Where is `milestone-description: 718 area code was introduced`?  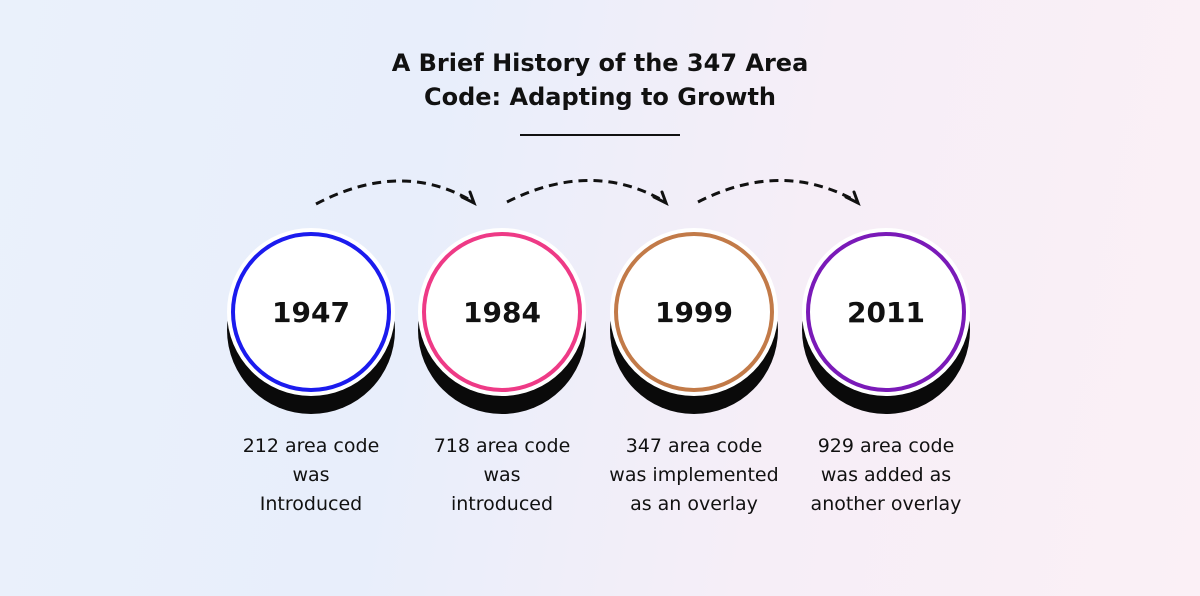
milestone-description: 718 area code was introduced is located at coordinates (502, 475).